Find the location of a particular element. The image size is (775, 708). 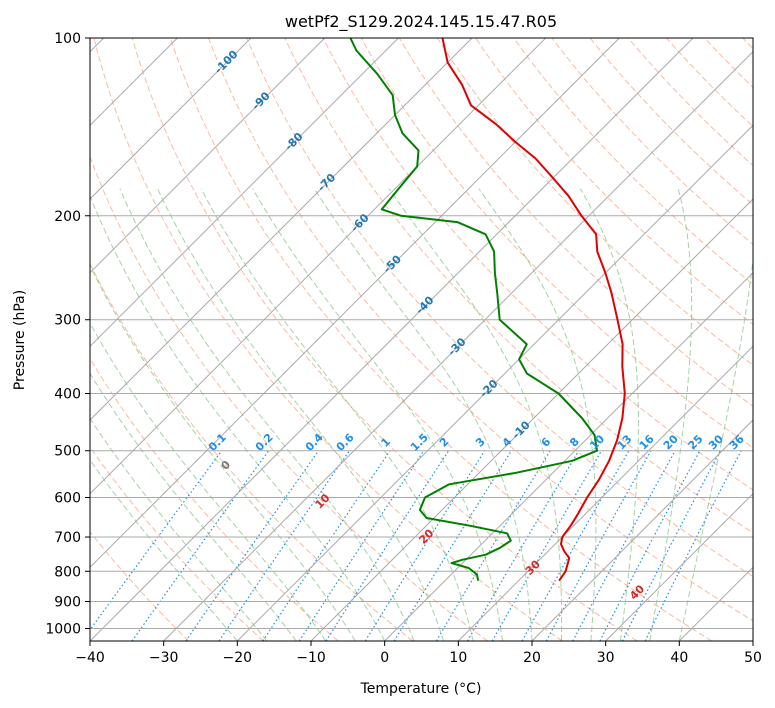

mixing-ratio-label: 3 is located at coordinates (480, 442).